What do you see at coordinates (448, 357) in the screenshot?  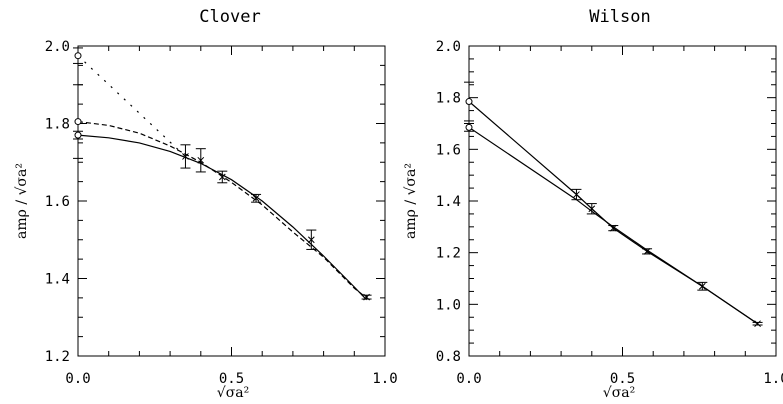 I see `wilson-y-tick-label: 0.8` at bounding box center [448, 357].